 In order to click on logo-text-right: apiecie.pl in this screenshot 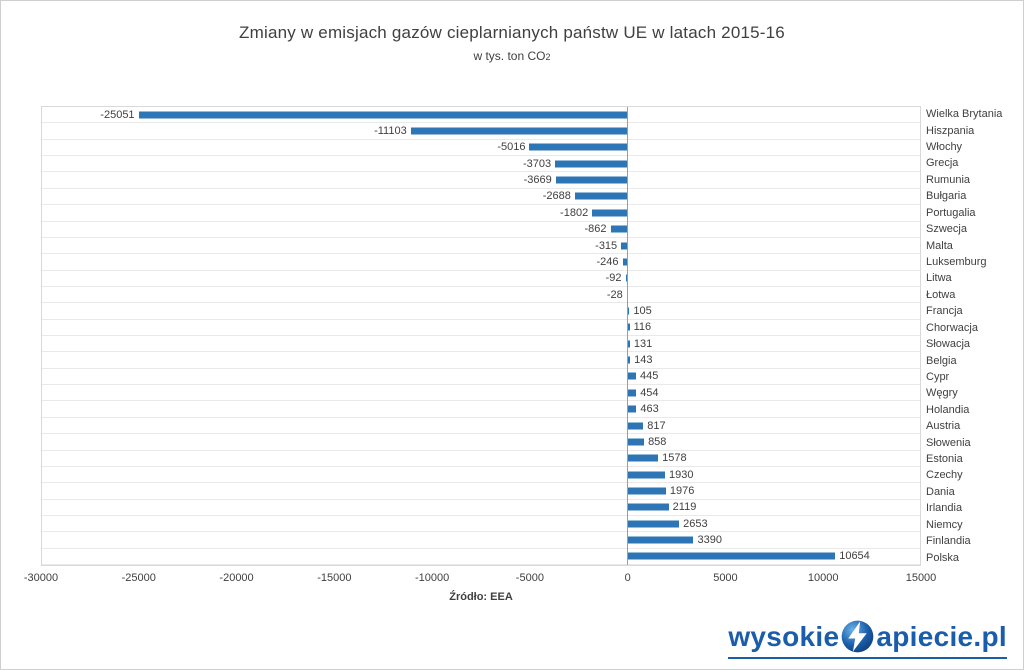, I will do `click(941, 636)`.